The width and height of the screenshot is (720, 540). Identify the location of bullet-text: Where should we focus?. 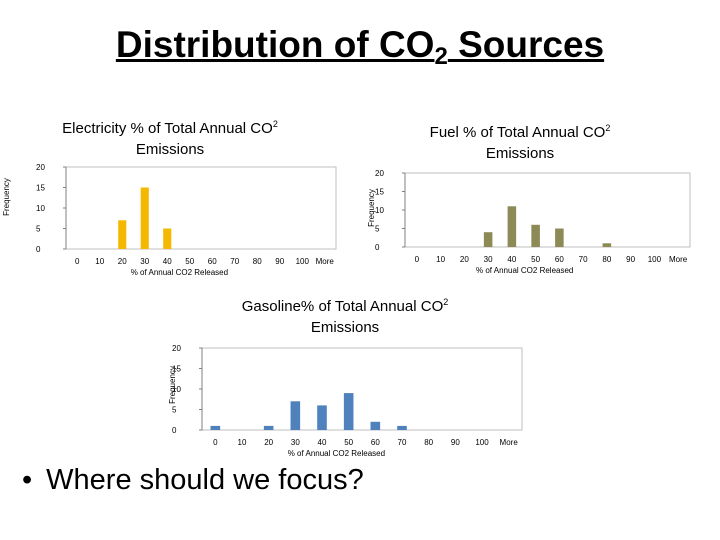
(205, 480).